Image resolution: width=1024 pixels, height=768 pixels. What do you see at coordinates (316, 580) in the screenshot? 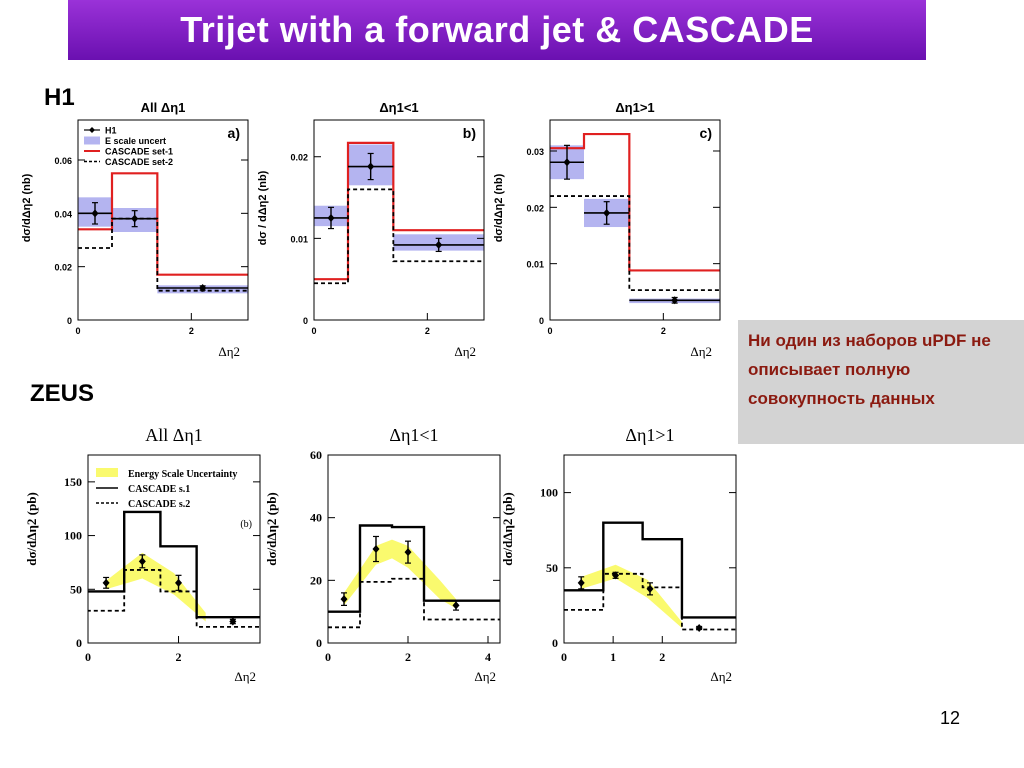
I see `y-tick-label-1: 20` at bounding box center [316, 580].